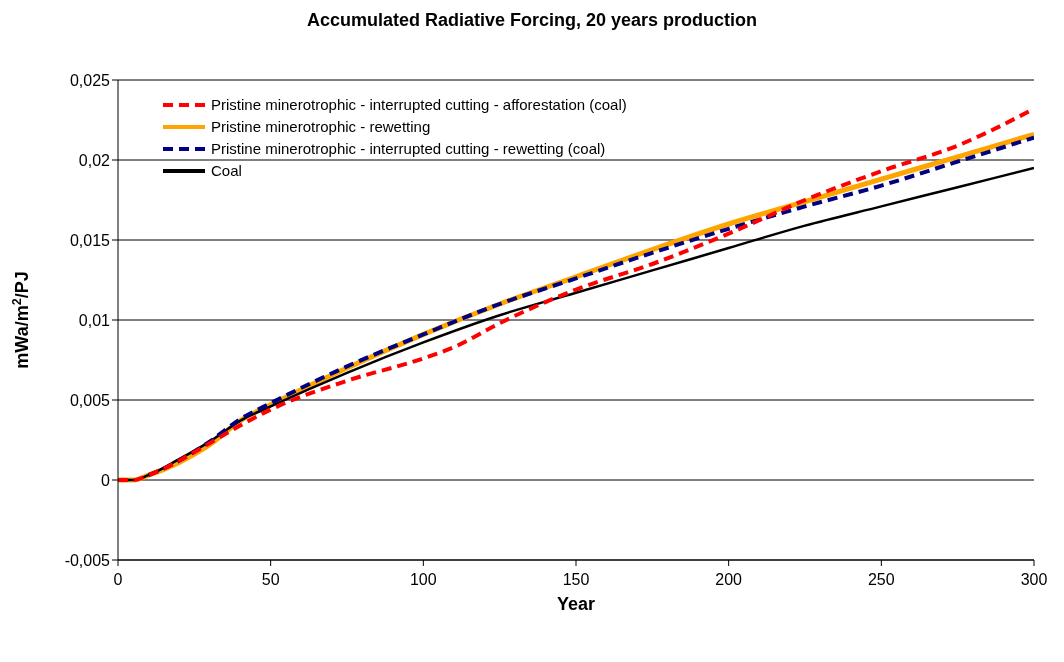  What do you see at coordinates (270, 580) in the screenshot?
I see `x-tick-label: 50` at bounding box center [270, 580].